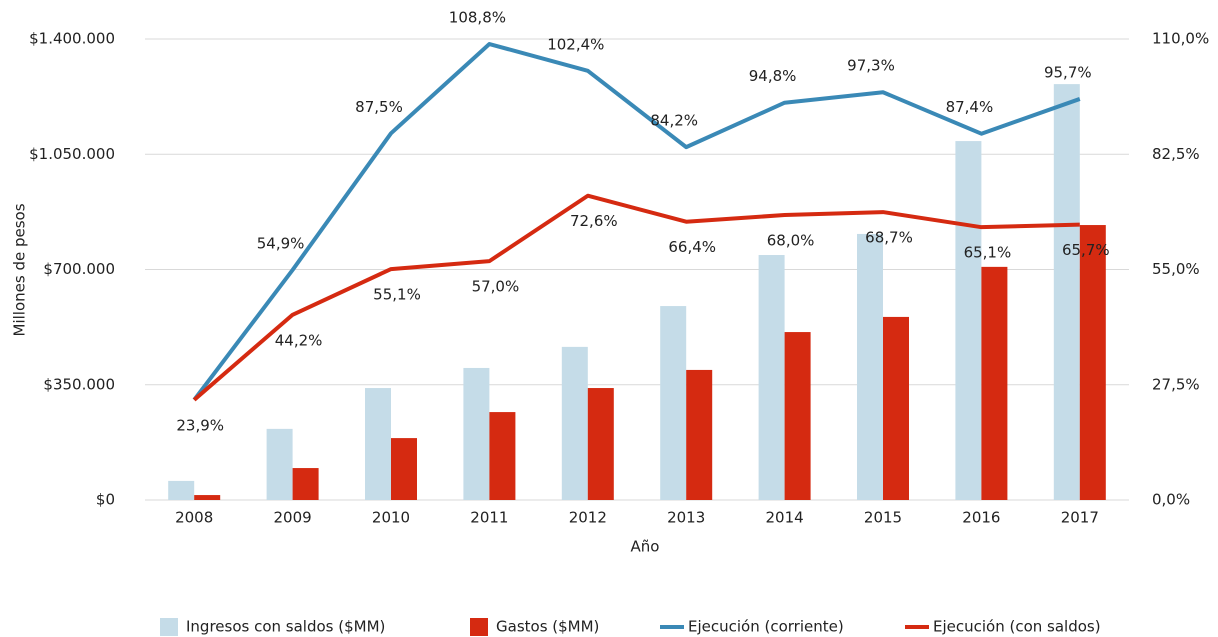 The width and height of the screenshot is (1218, 637). Describe the element at coordinates (871, 66) in the screenshot. I see `data-label: 97,3%` at that location.